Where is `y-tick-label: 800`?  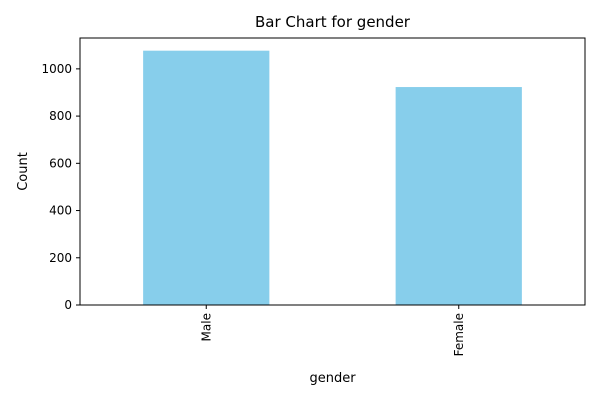 y-tick-label: 800 is located at coordinates (60, 116).